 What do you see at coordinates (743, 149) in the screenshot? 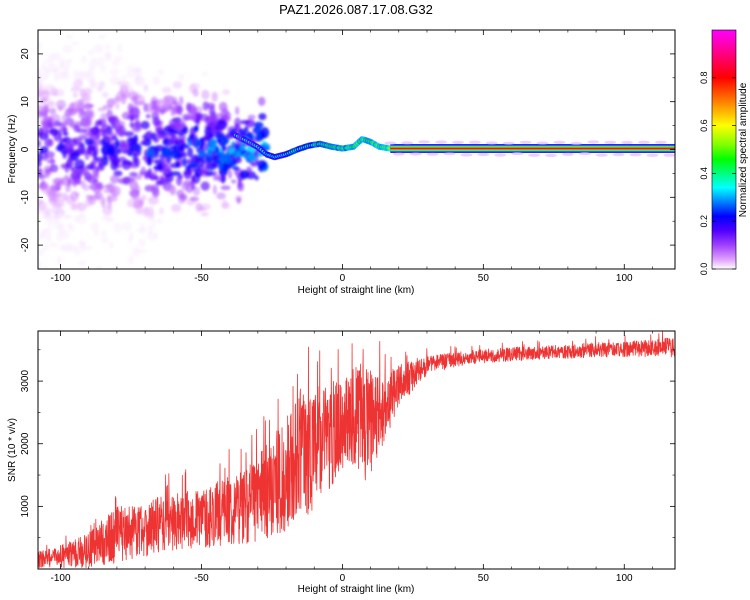
I see `colorbar-label: Normalized spectral amplitude` at bounding box center [743, 149].